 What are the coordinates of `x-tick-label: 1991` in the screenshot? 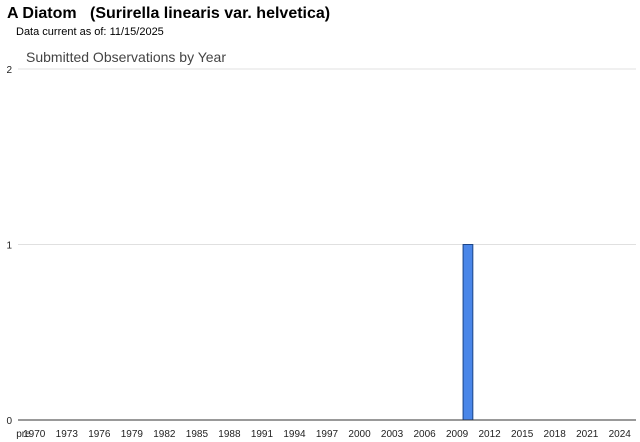 It's located at (262, 434).